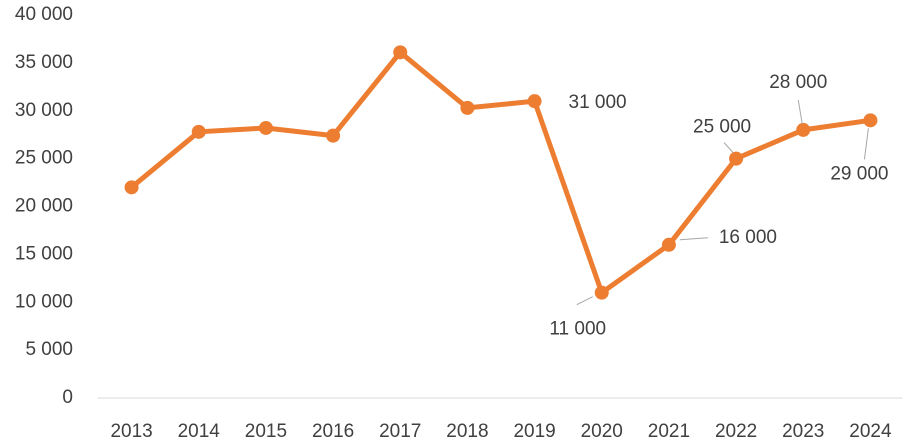  Describe the element at coordinates (400, 431) in the screenshot. I see `x-tick-label: 2017` at that location.